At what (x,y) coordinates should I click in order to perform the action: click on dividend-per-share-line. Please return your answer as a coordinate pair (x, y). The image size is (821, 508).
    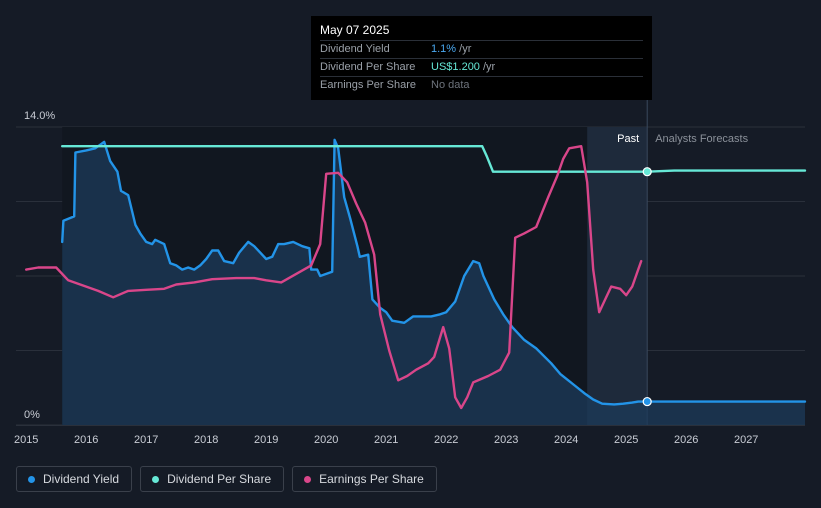
    Looking at the image, I should click on (434, 159).